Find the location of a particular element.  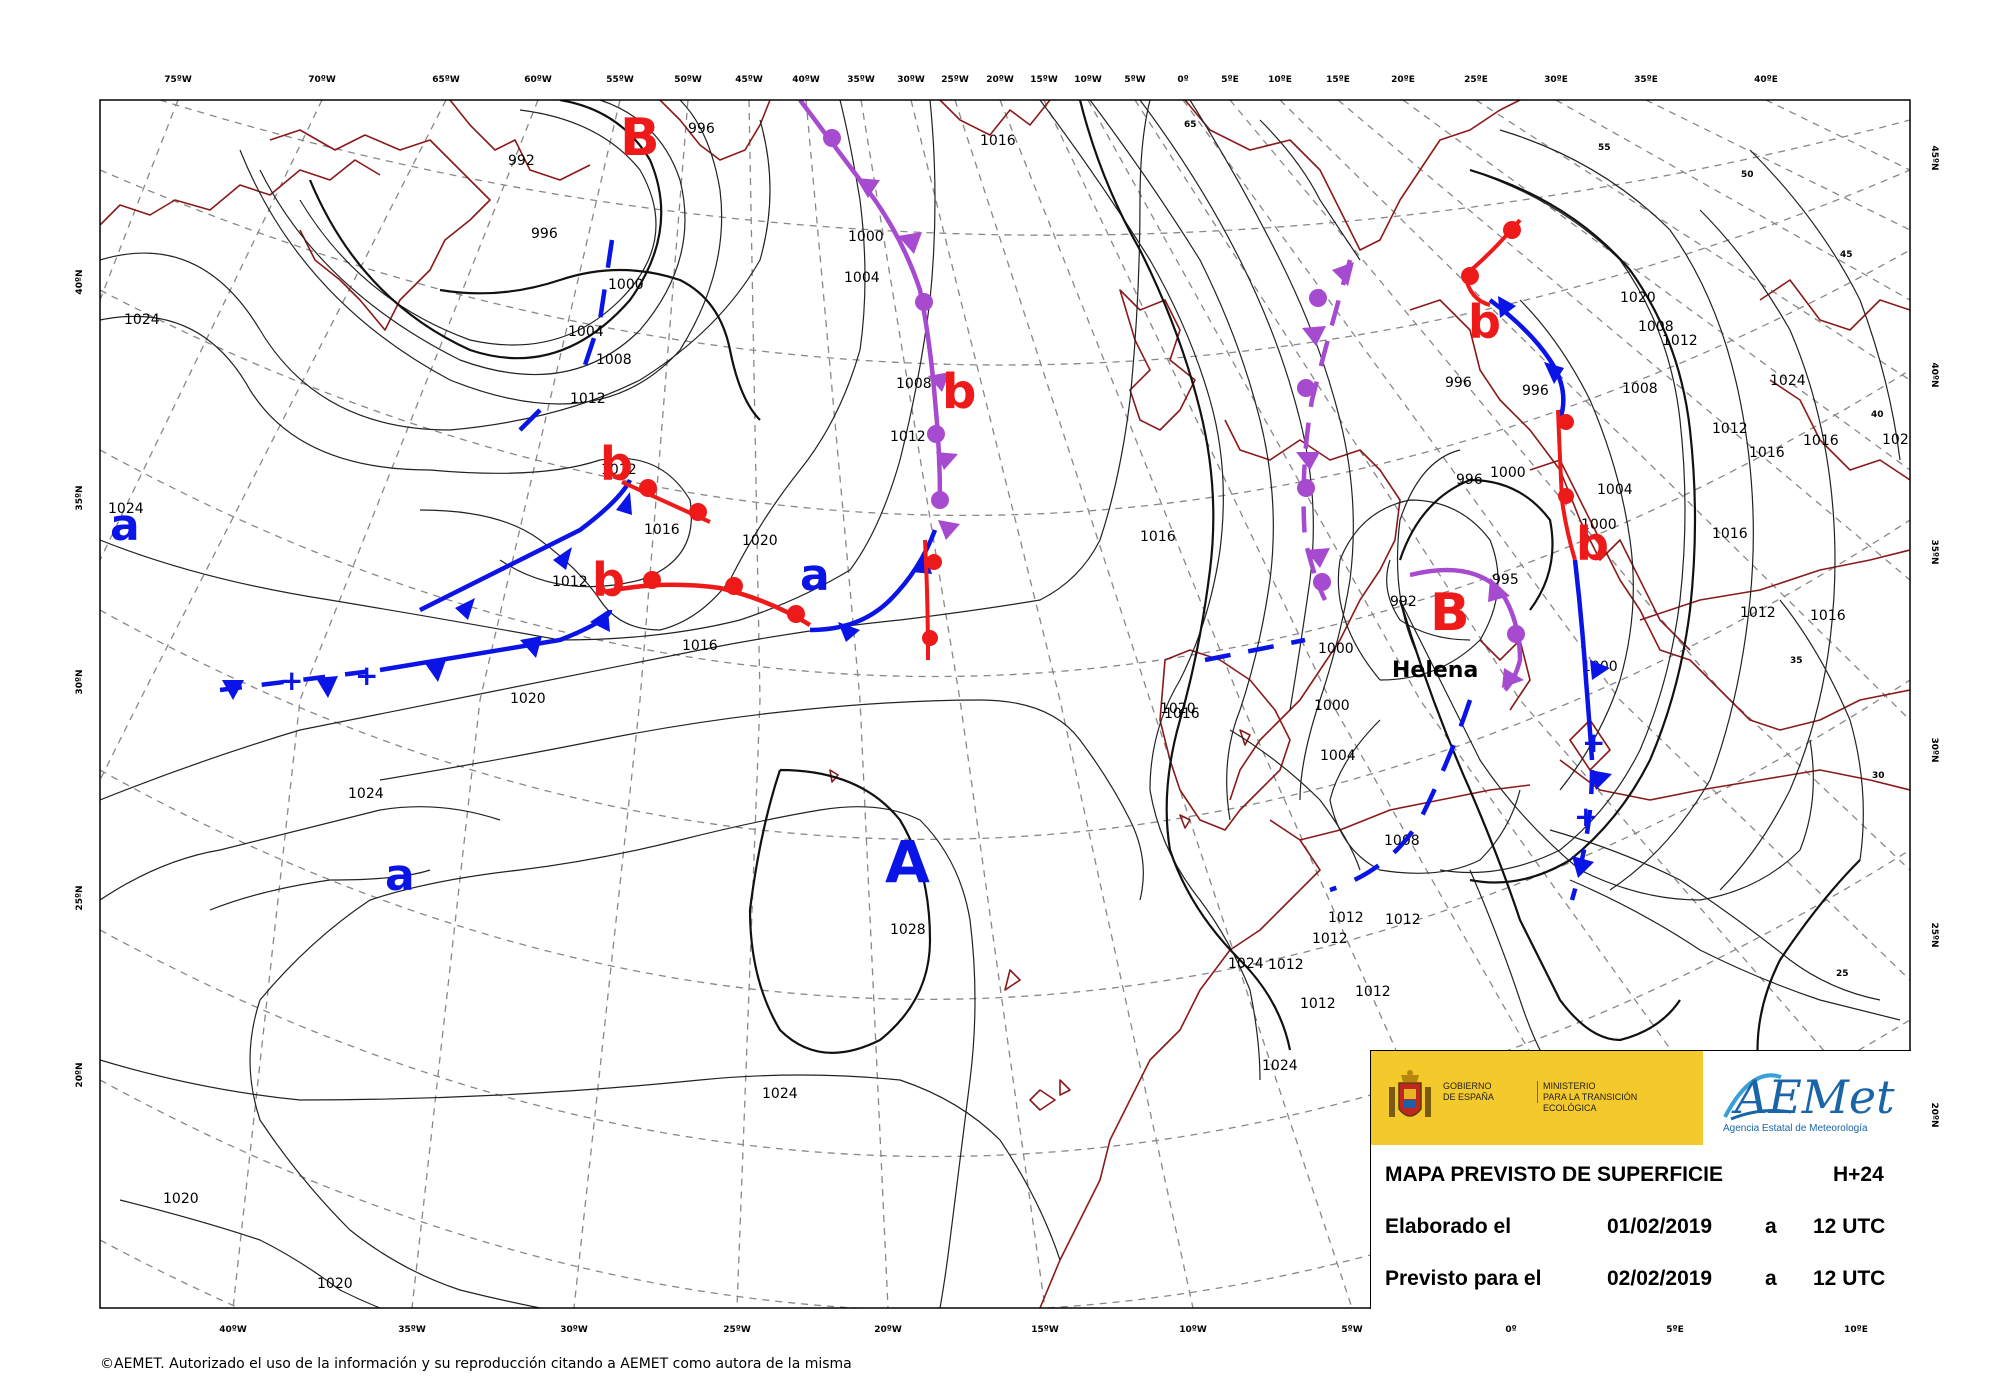

cold-front-lower: + + is located at coordinates (416, 654).